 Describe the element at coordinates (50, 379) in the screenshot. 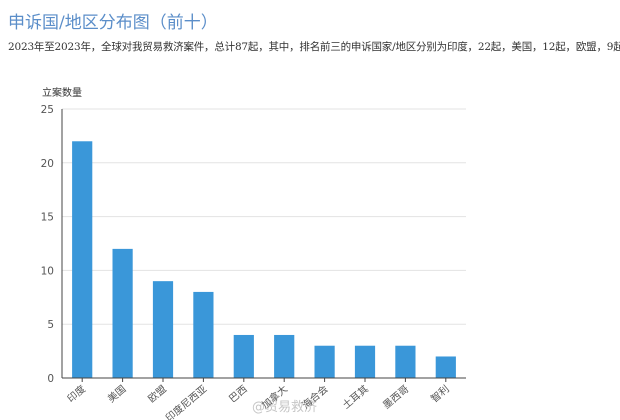

I see `y-tick-label: 0` at that location.